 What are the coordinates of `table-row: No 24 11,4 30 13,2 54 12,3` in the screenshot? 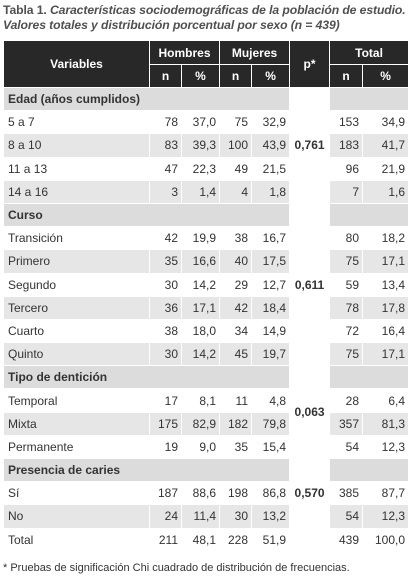 It's located at (206, 516).